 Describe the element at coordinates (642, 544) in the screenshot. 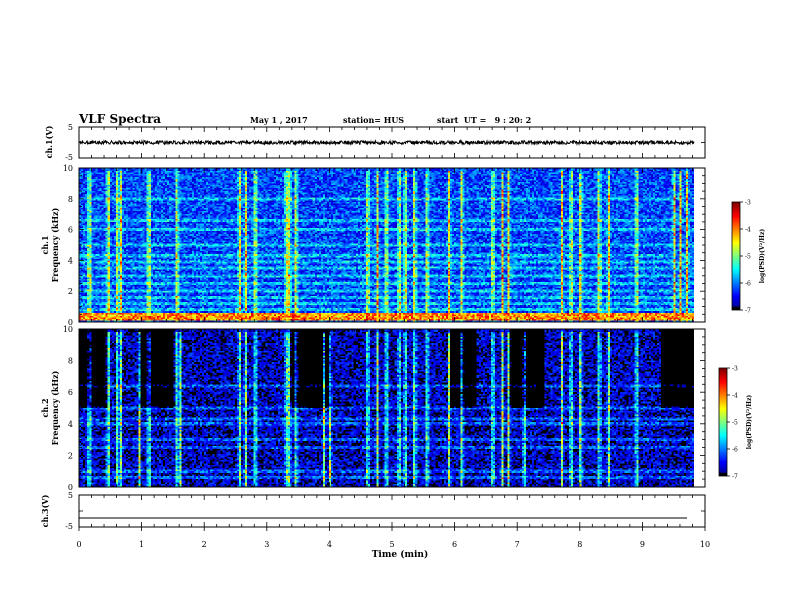

I see `time-tick-label: 9` at that location.